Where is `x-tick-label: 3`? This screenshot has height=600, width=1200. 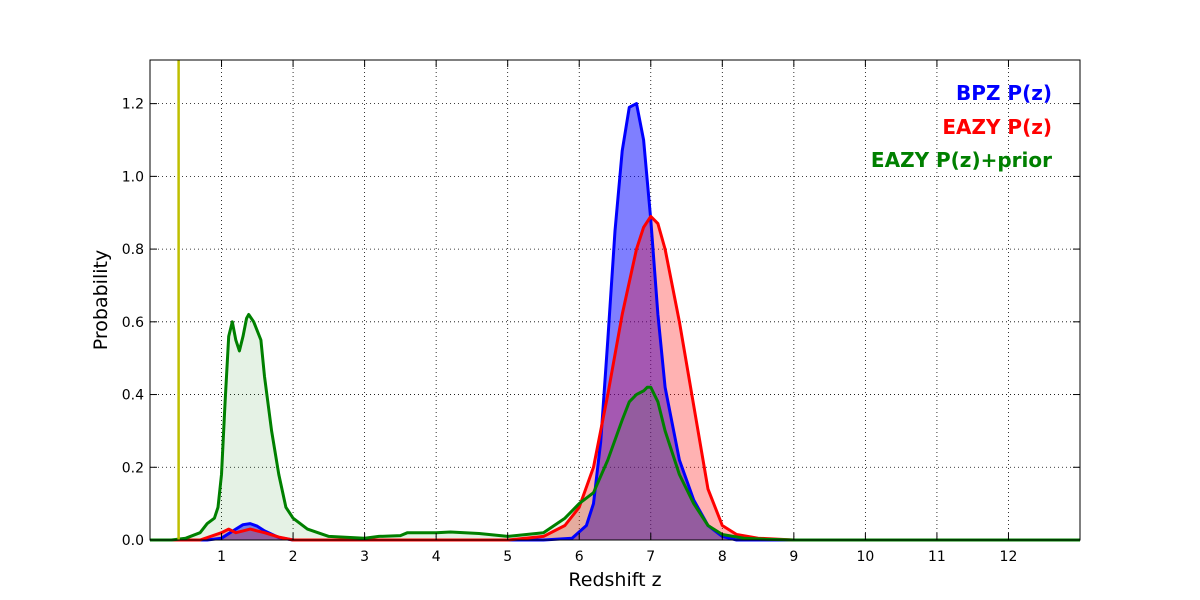 x-tick-label: 3 is located at coordinates (364, 557).